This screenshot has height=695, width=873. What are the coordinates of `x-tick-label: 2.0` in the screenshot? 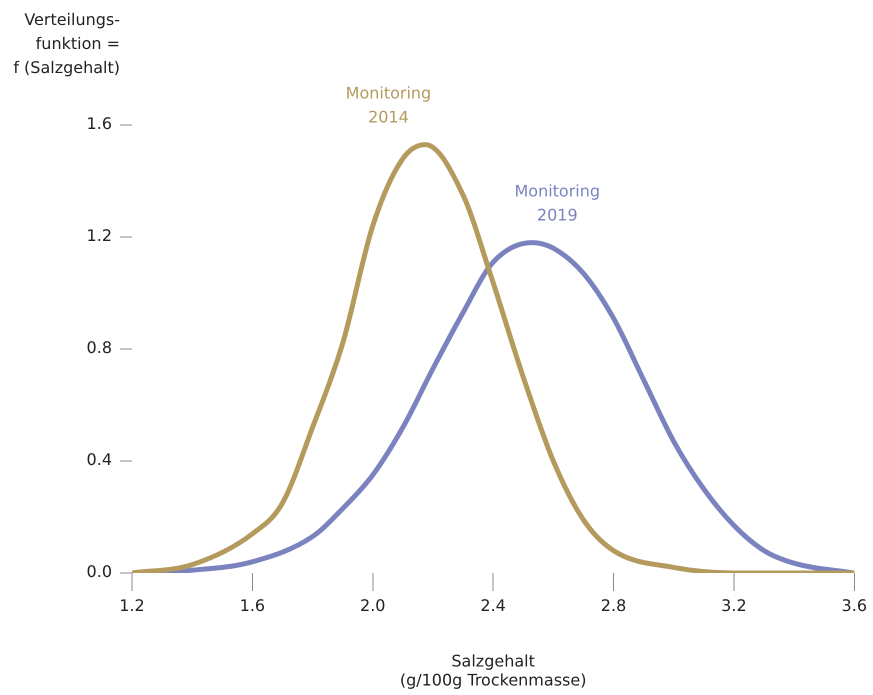 It's located at (373, 605).